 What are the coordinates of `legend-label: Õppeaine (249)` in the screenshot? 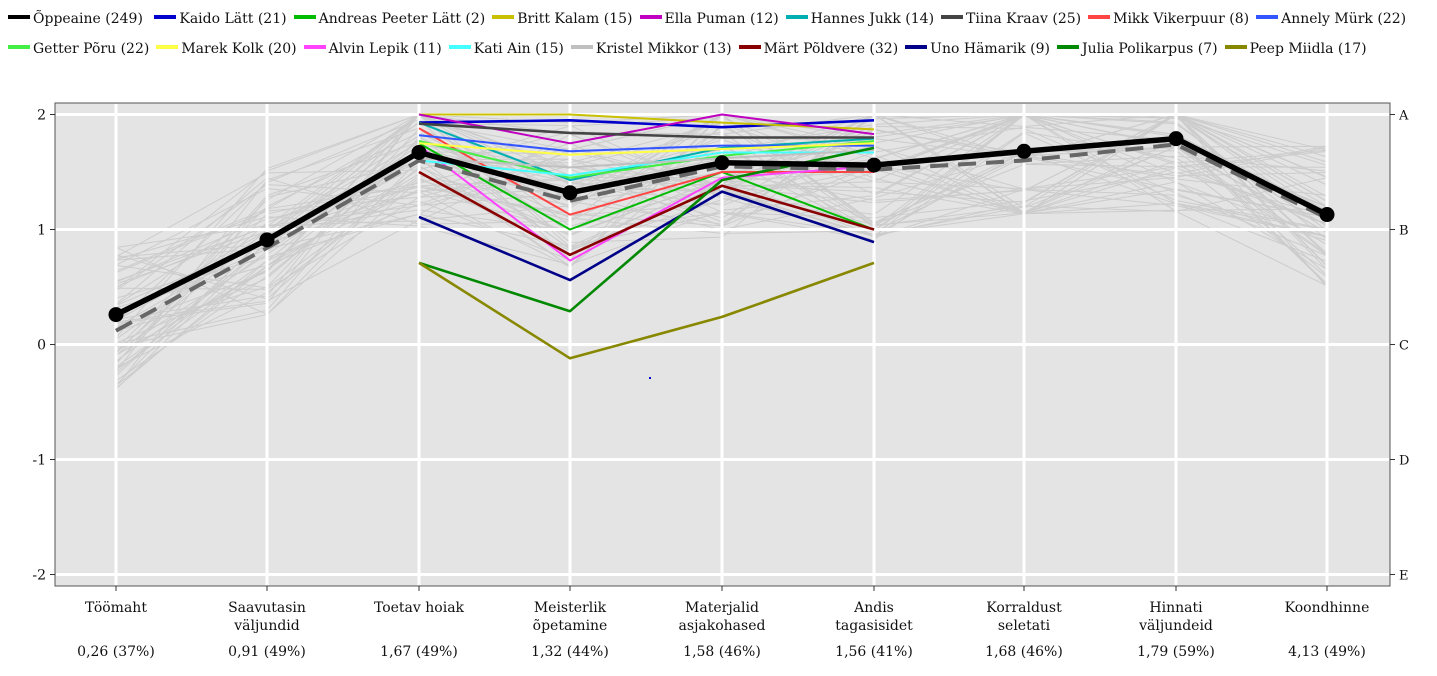 It's located at (88, 19).